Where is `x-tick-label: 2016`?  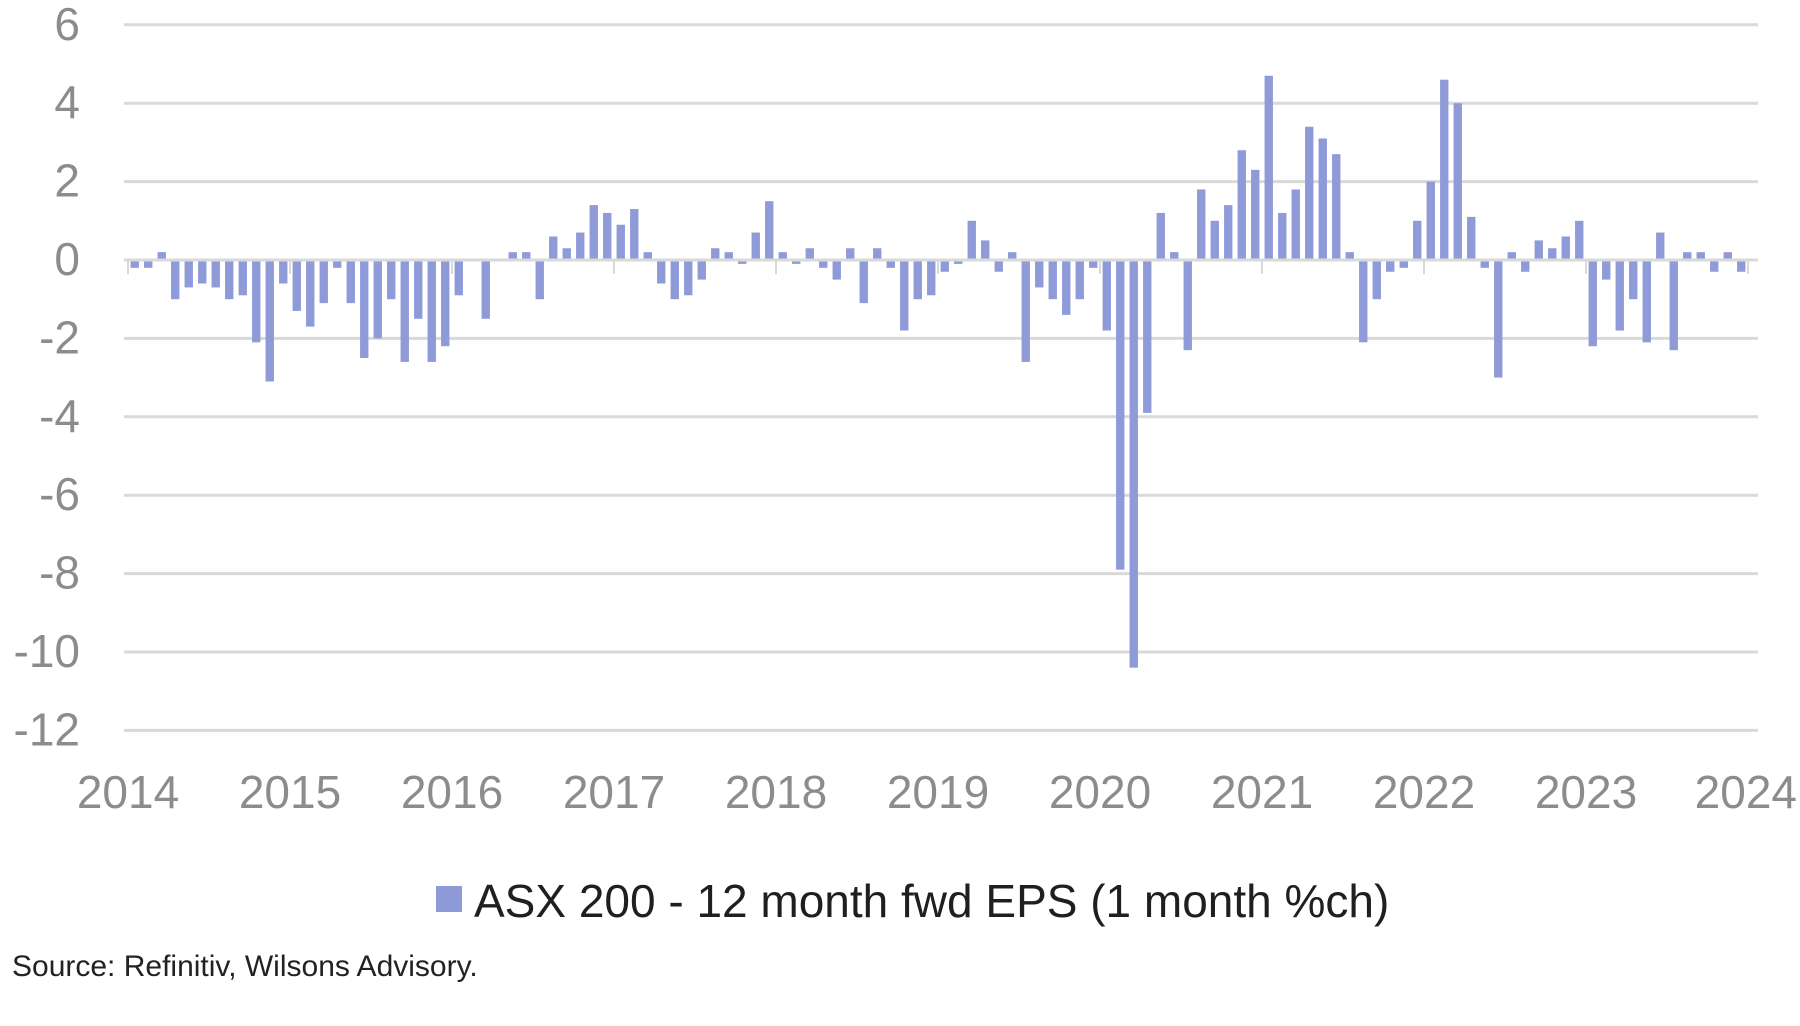 x-tick-label: 2016 is located at coordinates (452, 792).